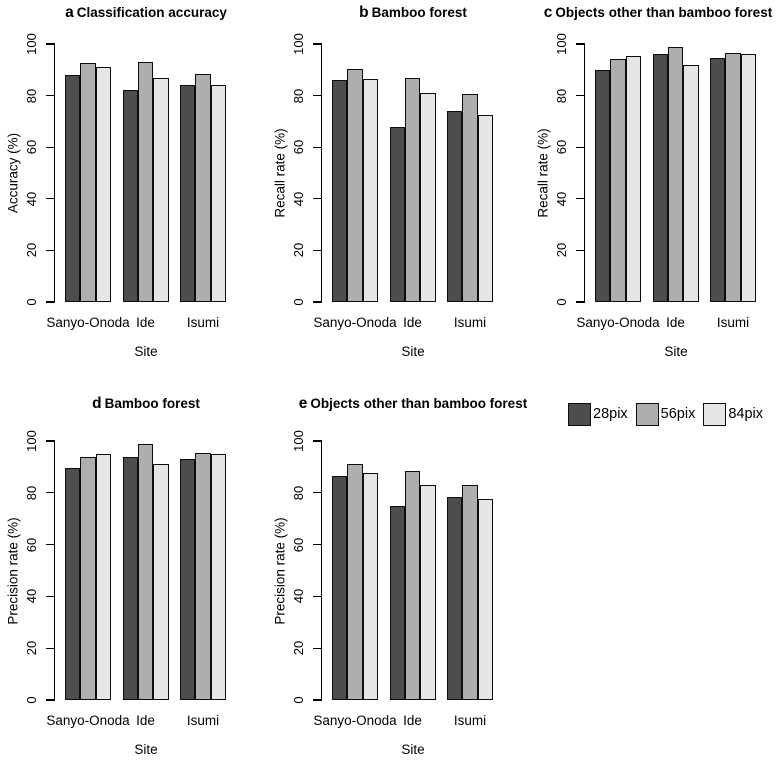 The width and height of the screenshot is (784, 764). Describe the element at coordinates (610, 414) in the screenshot. I see `legend-label: 28pix` at that location.